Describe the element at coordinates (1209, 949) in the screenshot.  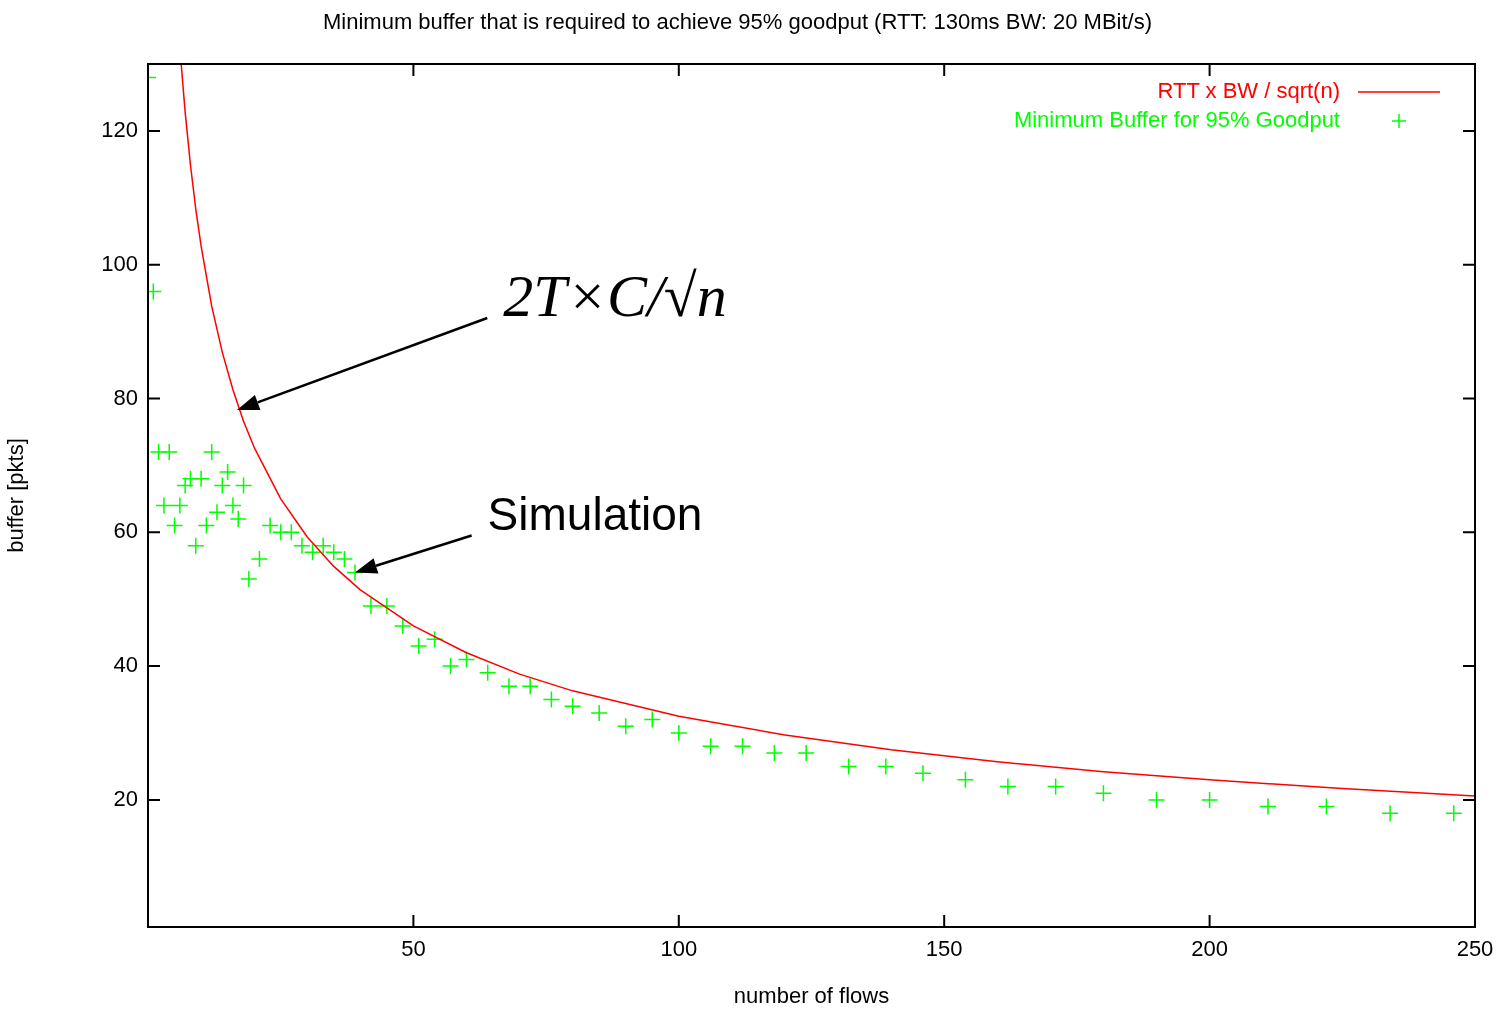
I see `x-tick-label: 200` at that location.